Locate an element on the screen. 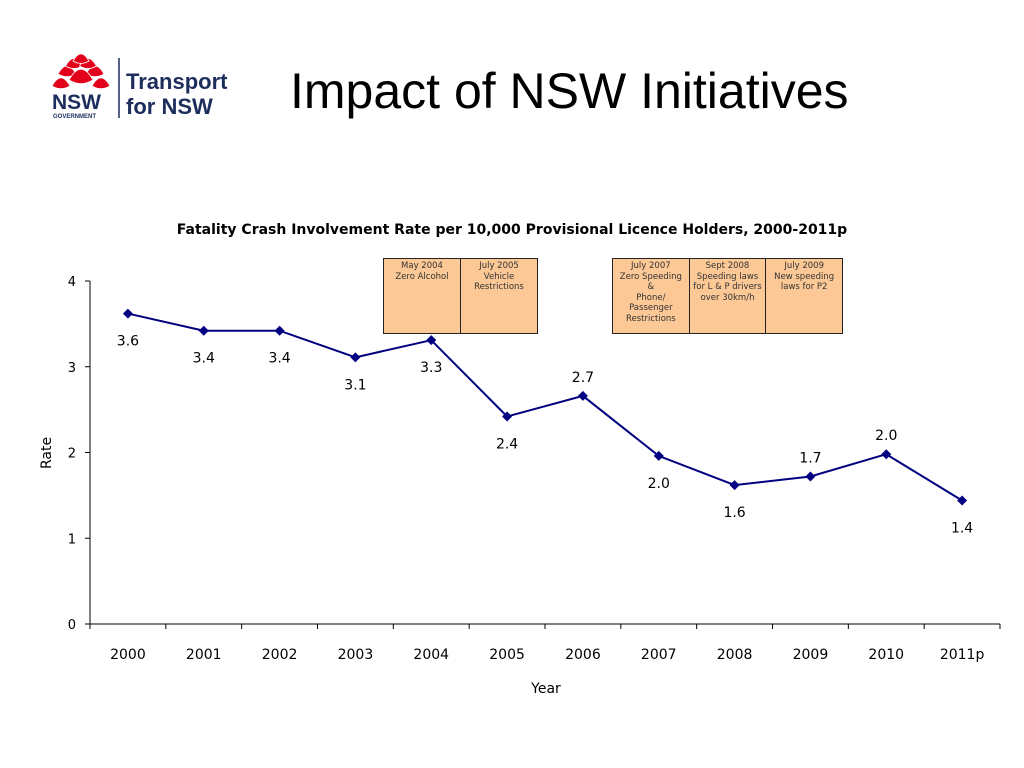 This screenshot has width=1024, height=768. logo-org-line2: for NSW is located at coordinates (169, 106).